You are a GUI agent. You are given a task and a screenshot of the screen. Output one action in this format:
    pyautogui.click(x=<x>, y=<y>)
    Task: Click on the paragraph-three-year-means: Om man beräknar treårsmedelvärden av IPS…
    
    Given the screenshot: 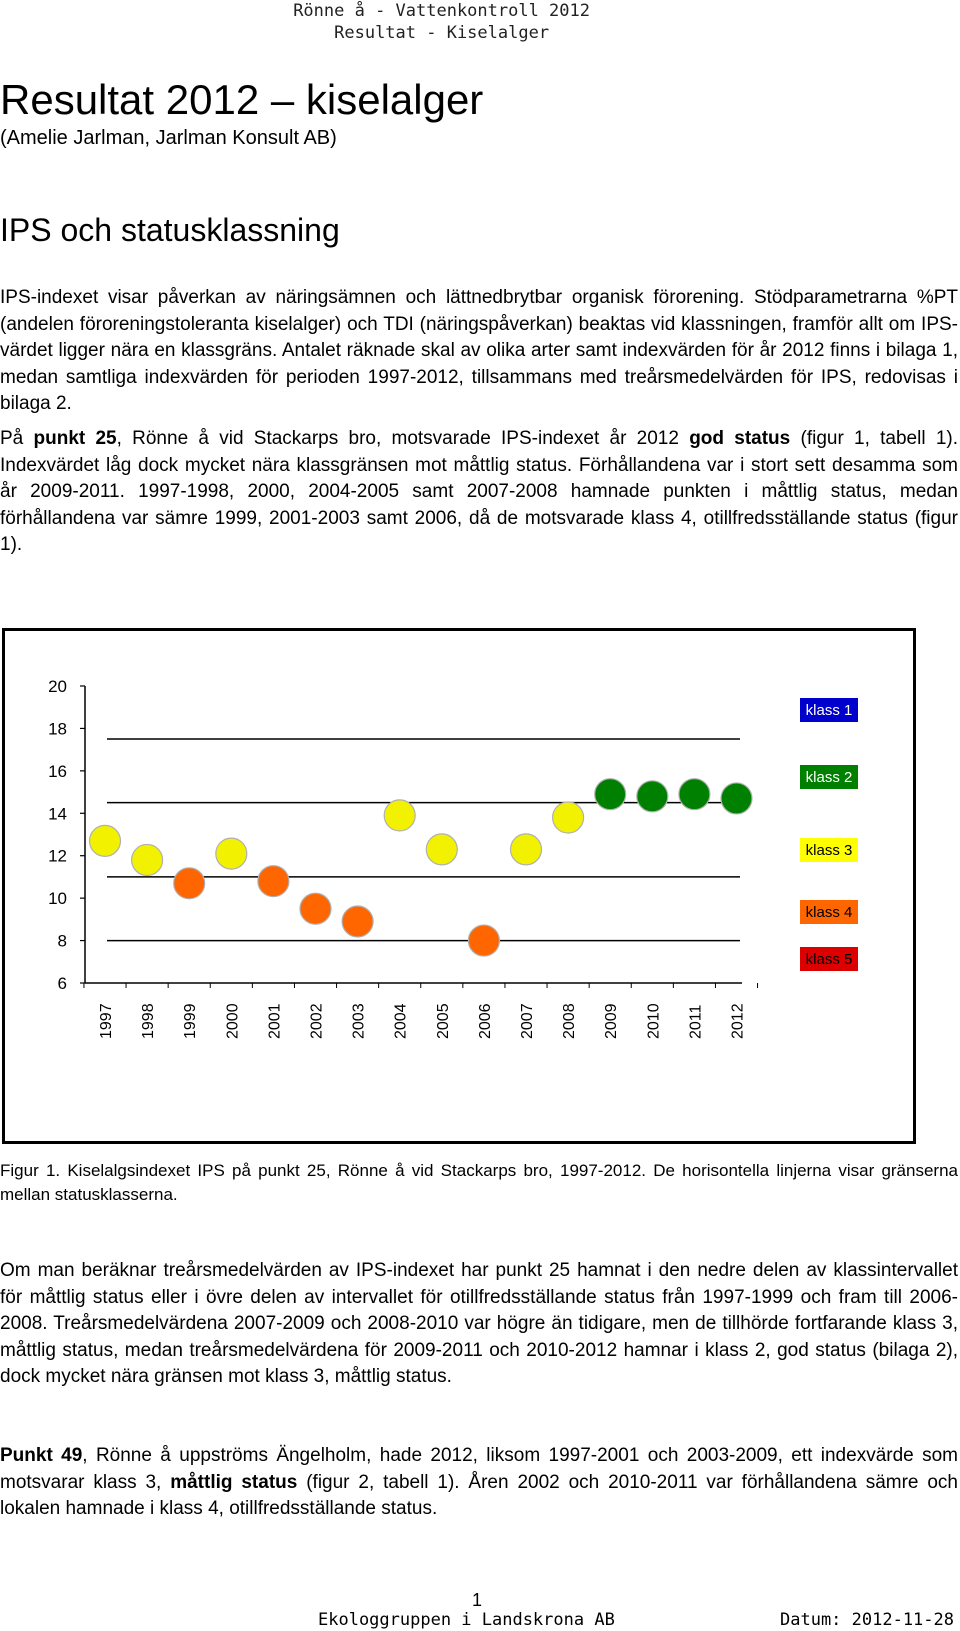 What is the action you would take?
    pyautogui.click(x=479, y=1324)
    